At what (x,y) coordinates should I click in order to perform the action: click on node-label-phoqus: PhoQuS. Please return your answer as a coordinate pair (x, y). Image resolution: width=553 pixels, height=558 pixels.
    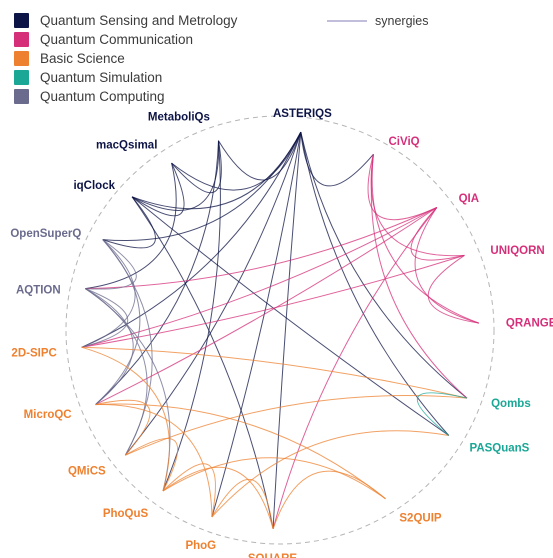
    Looking at the image, I should click on (126, 514).